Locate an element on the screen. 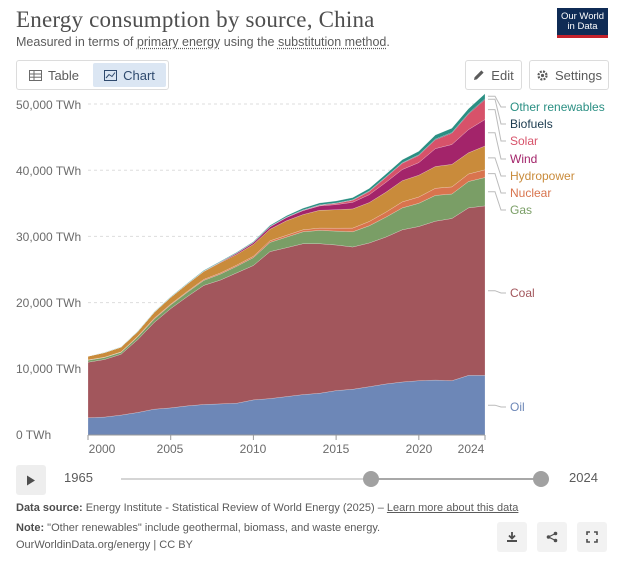 The height and width of the screenshot is (571, 637). play-button is located at coordinates (31, 480).